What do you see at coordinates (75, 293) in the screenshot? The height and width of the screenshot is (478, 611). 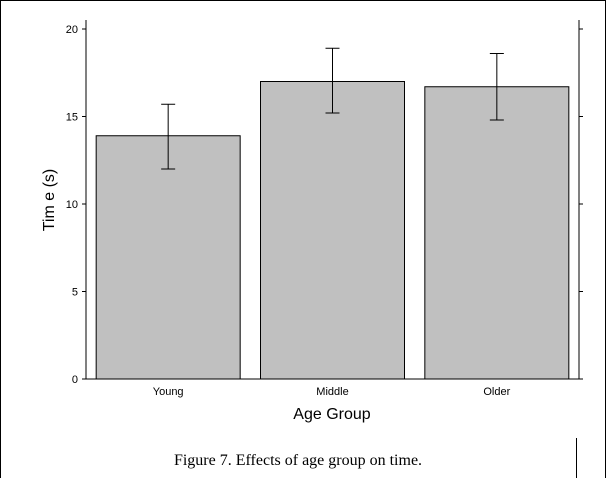 I see `y-tick-label: 5` at bounding box center [75, 293].